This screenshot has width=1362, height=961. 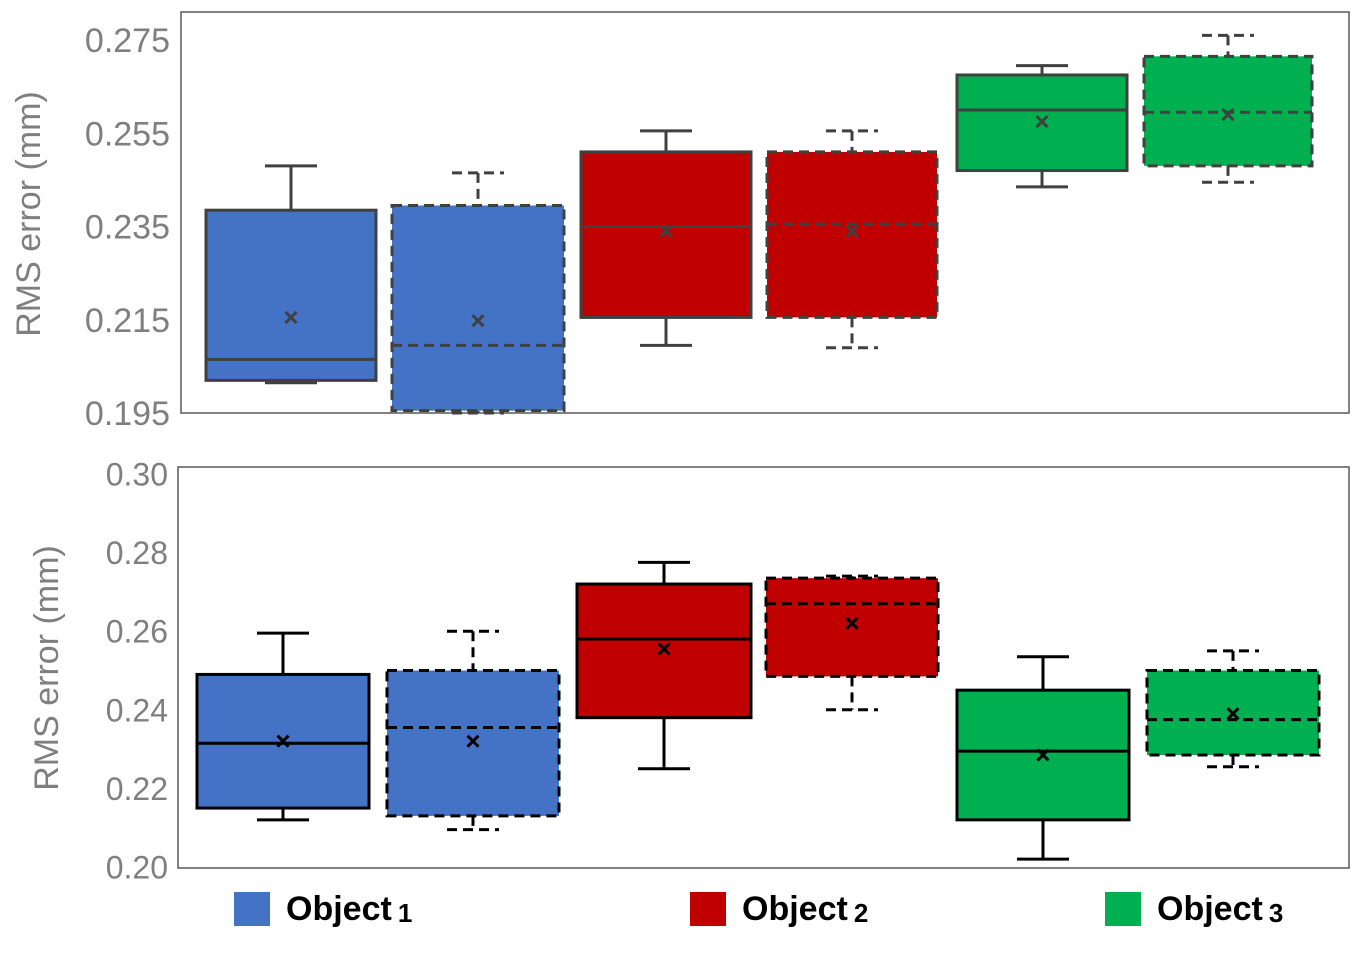 What do you see at coordinates (291, 295) in the screenshot?
I see `box-object-1-solid` at bounding box center [291, 295].